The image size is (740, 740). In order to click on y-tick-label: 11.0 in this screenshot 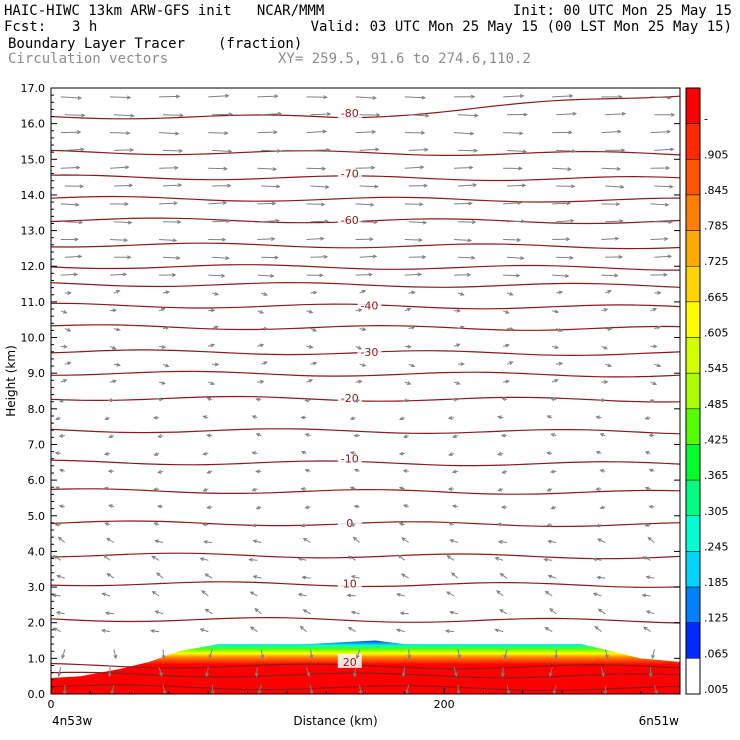, I will do `click(33, 302)`.